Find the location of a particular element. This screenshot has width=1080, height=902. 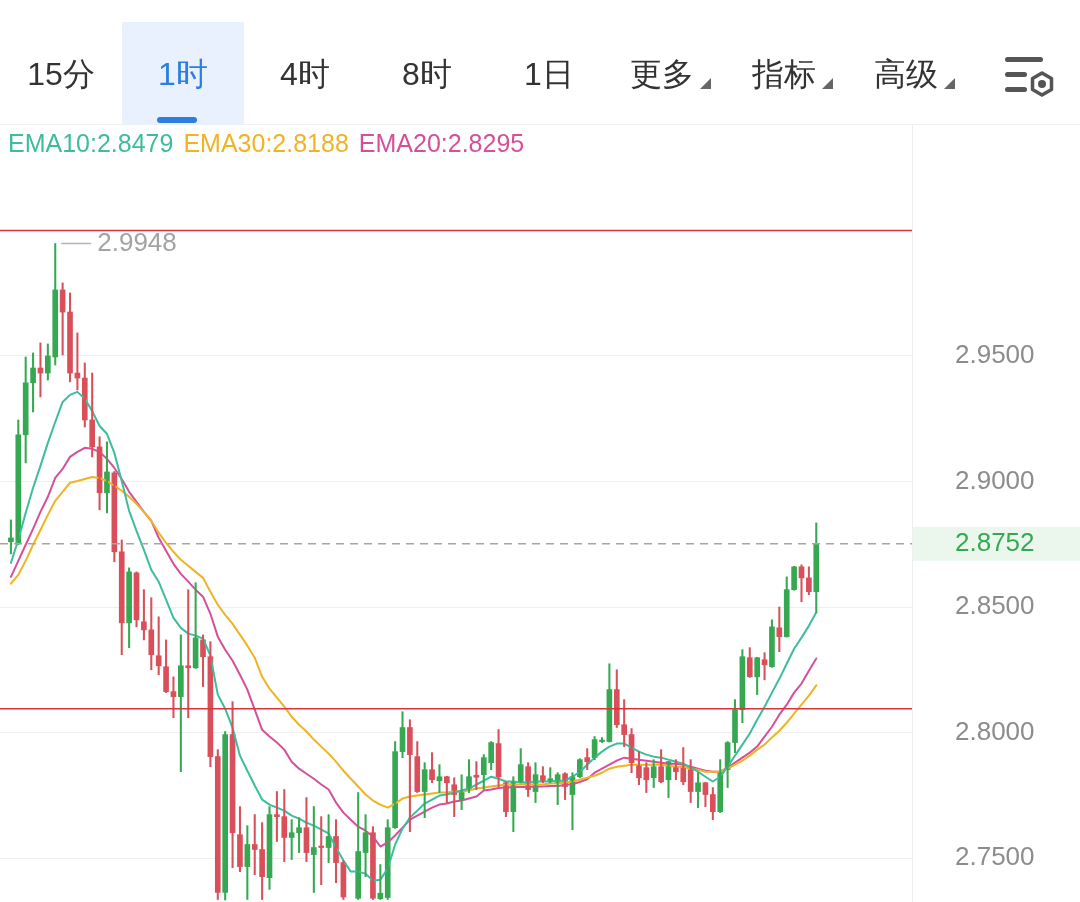

text: 2.9948 is located at coordinates (137, 241).